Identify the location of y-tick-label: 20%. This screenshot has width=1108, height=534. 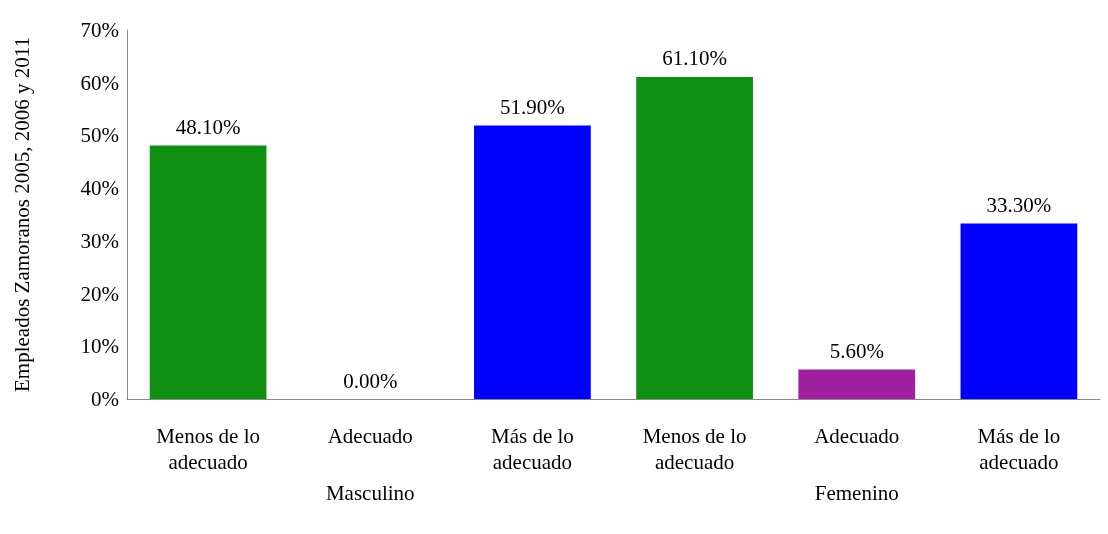
(99, 293).